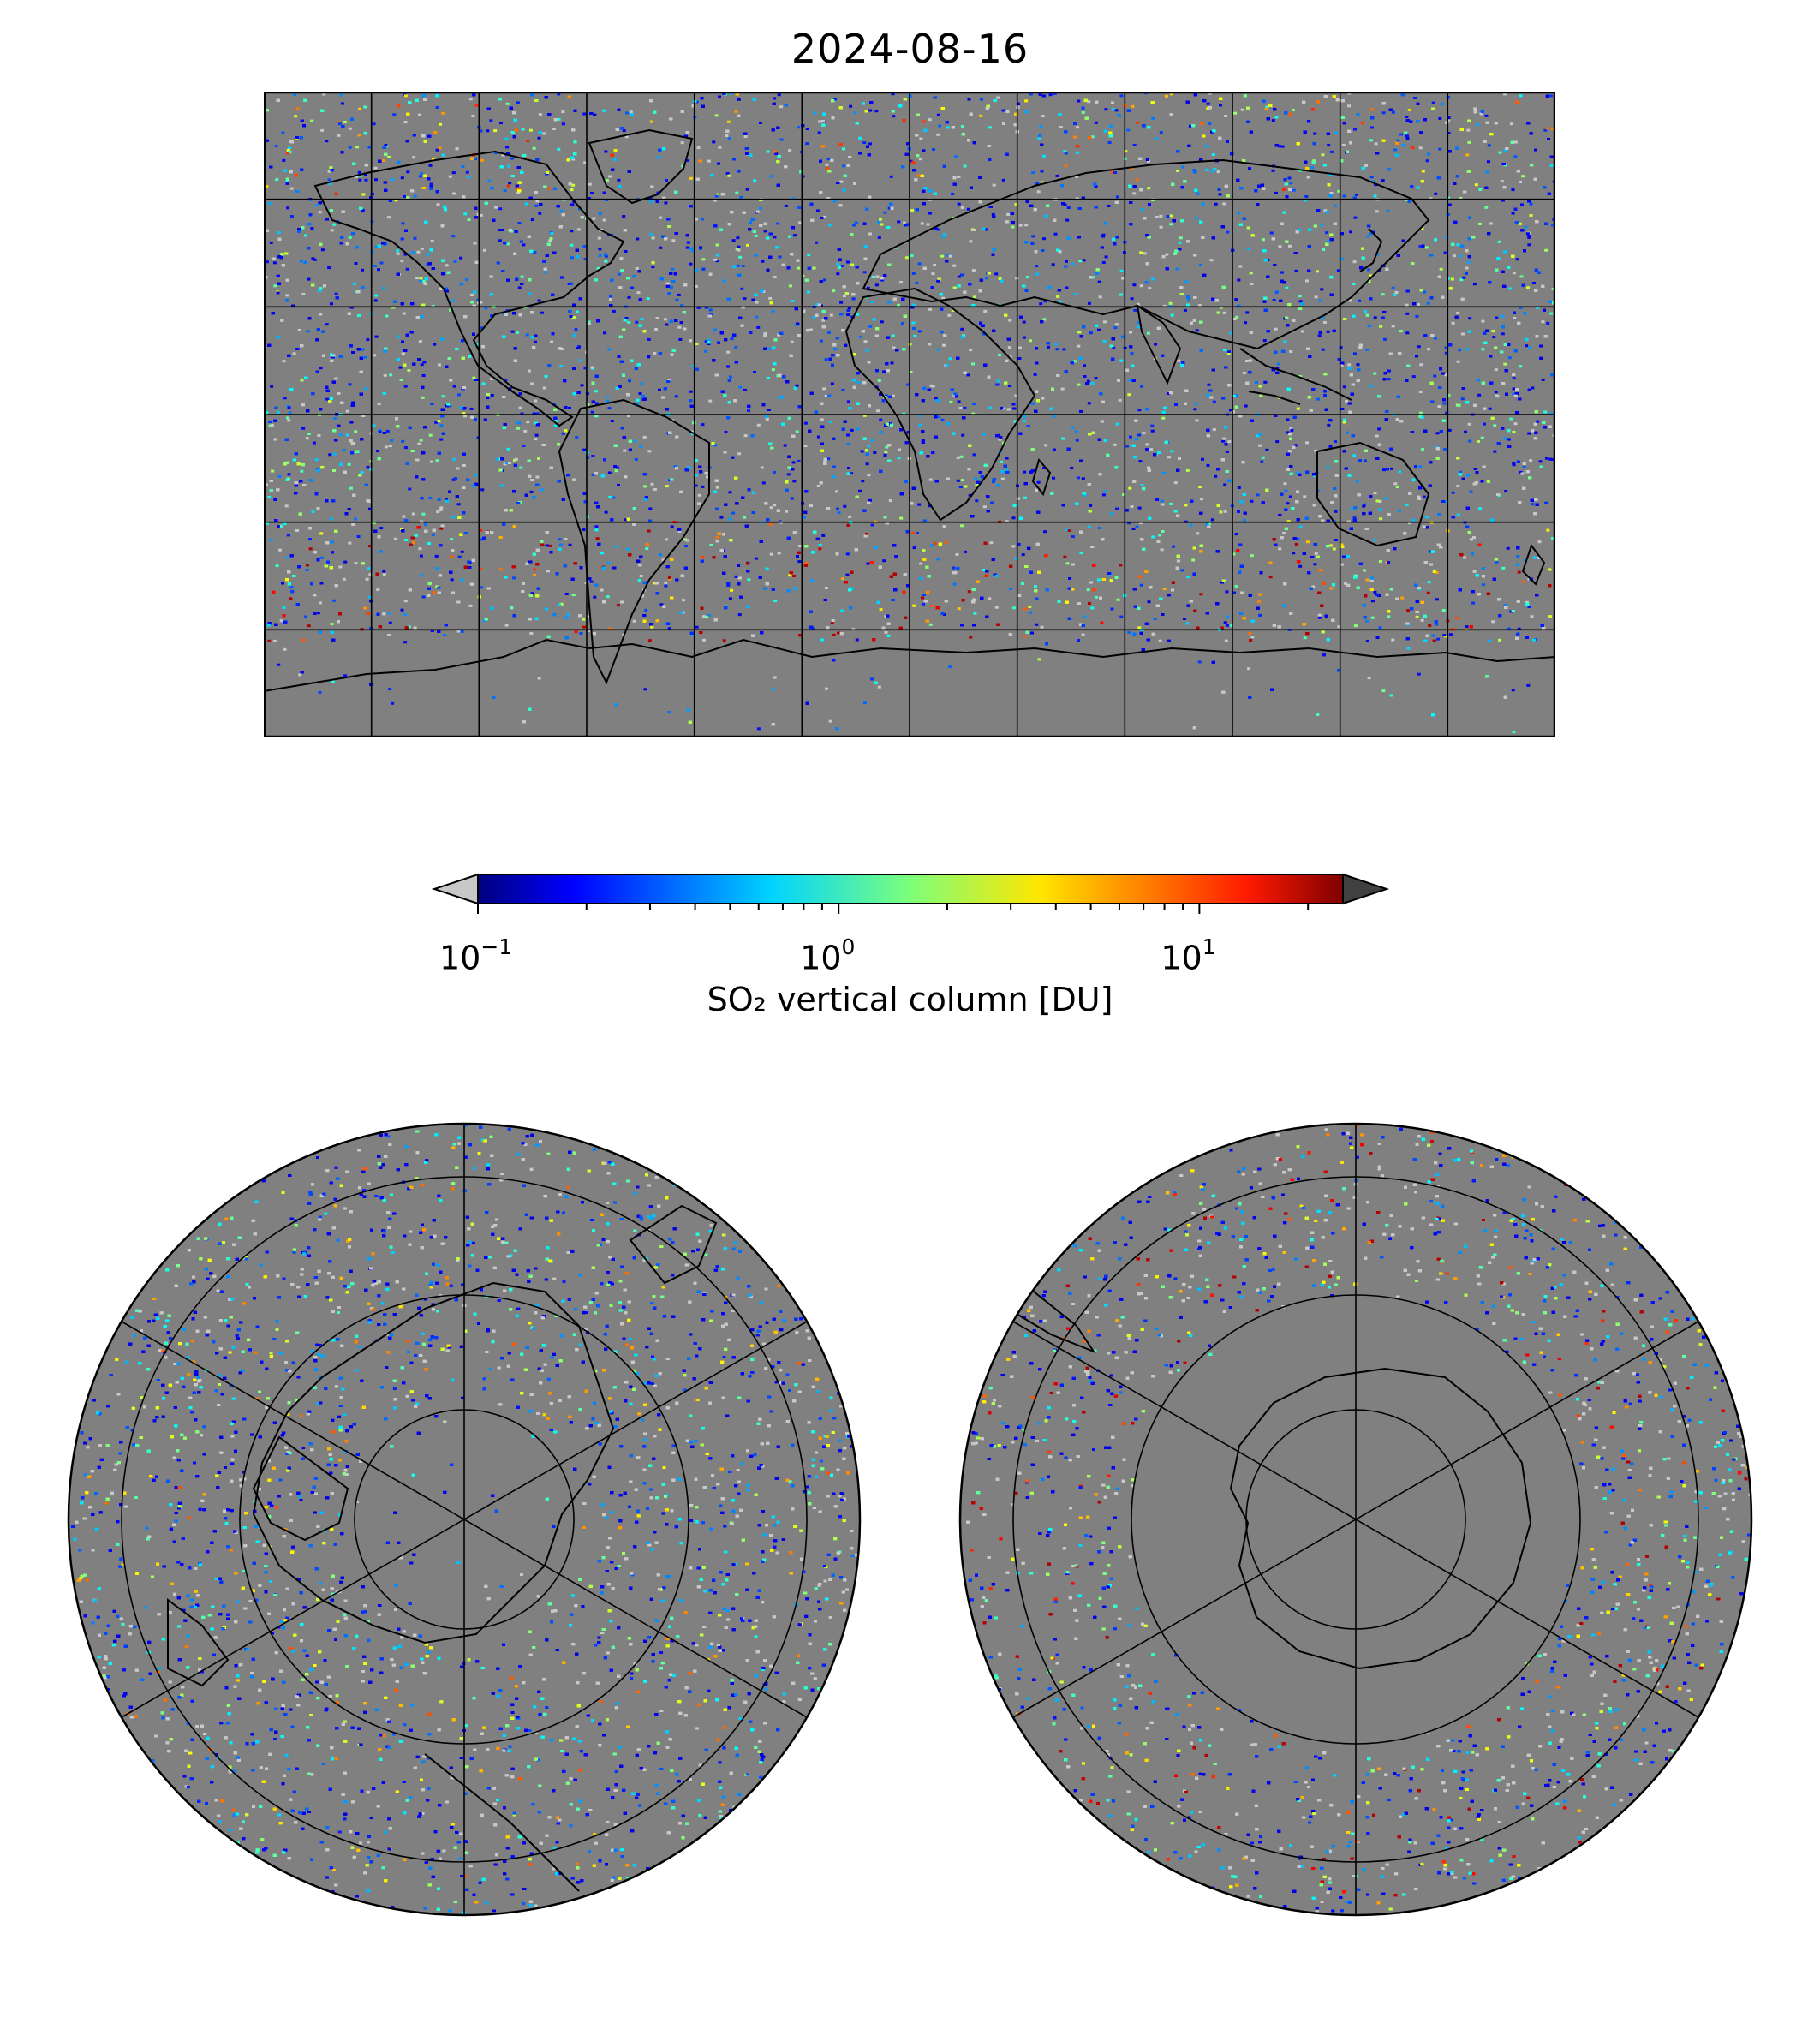 Image resolution: width=1820 pixels, height=2023 pixels. I want to click on colorbar-tick-label: 10⁰, so click(827, 955).